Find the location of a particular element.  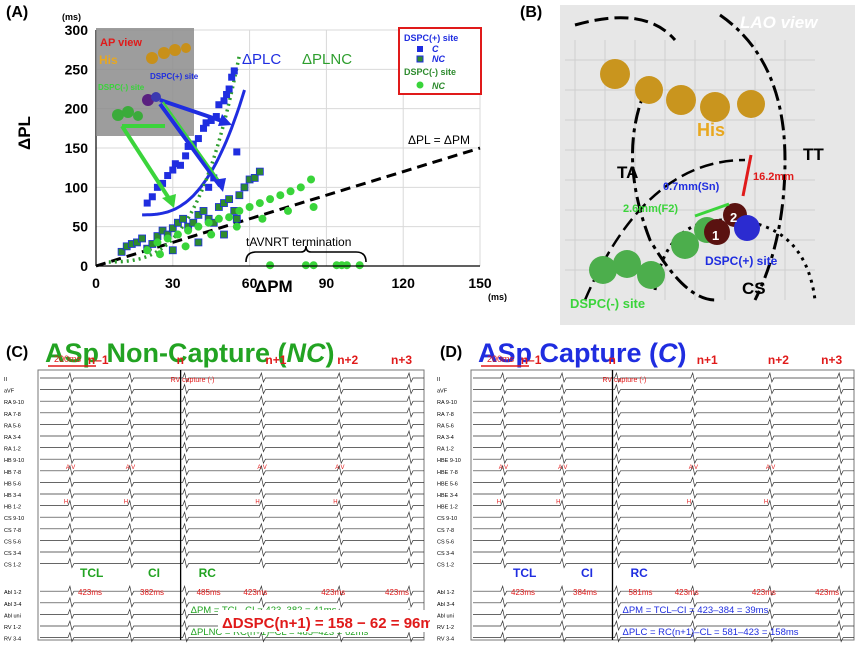

channel-label: CS 9-10 is located at coordinates (14, 519).